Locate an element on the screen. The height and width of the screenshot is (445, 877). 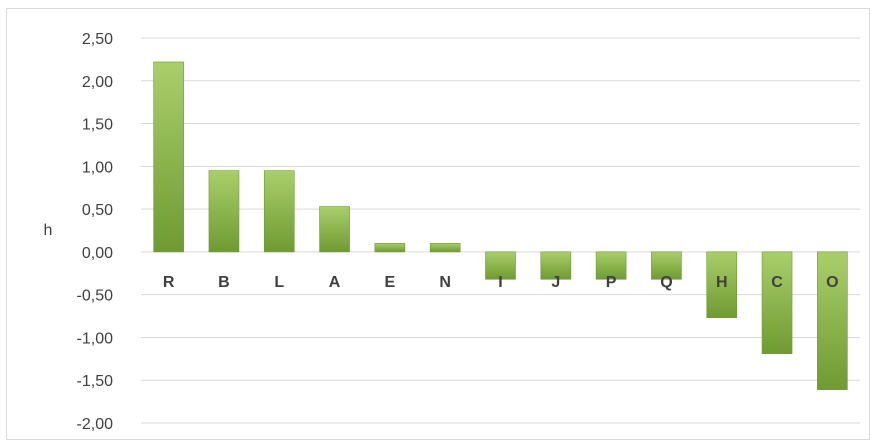
bar-C is located at coordinates (777, 302).